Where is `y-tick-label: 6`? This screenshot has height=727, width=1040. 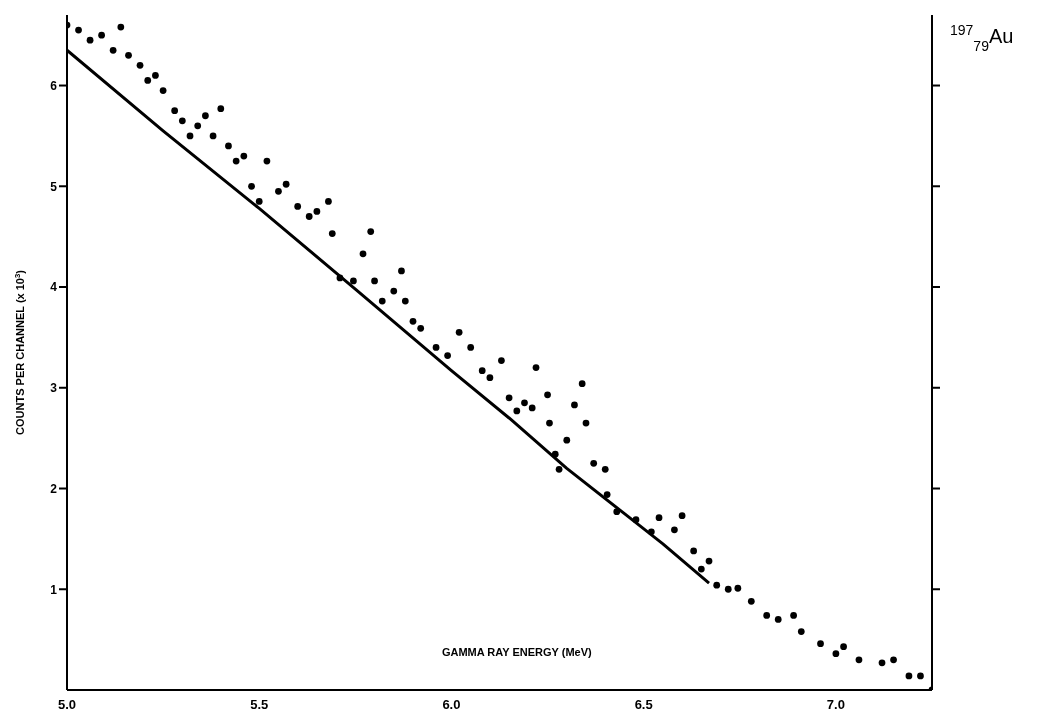 y-tick-label: 6 is located at coordinates (54, 85).